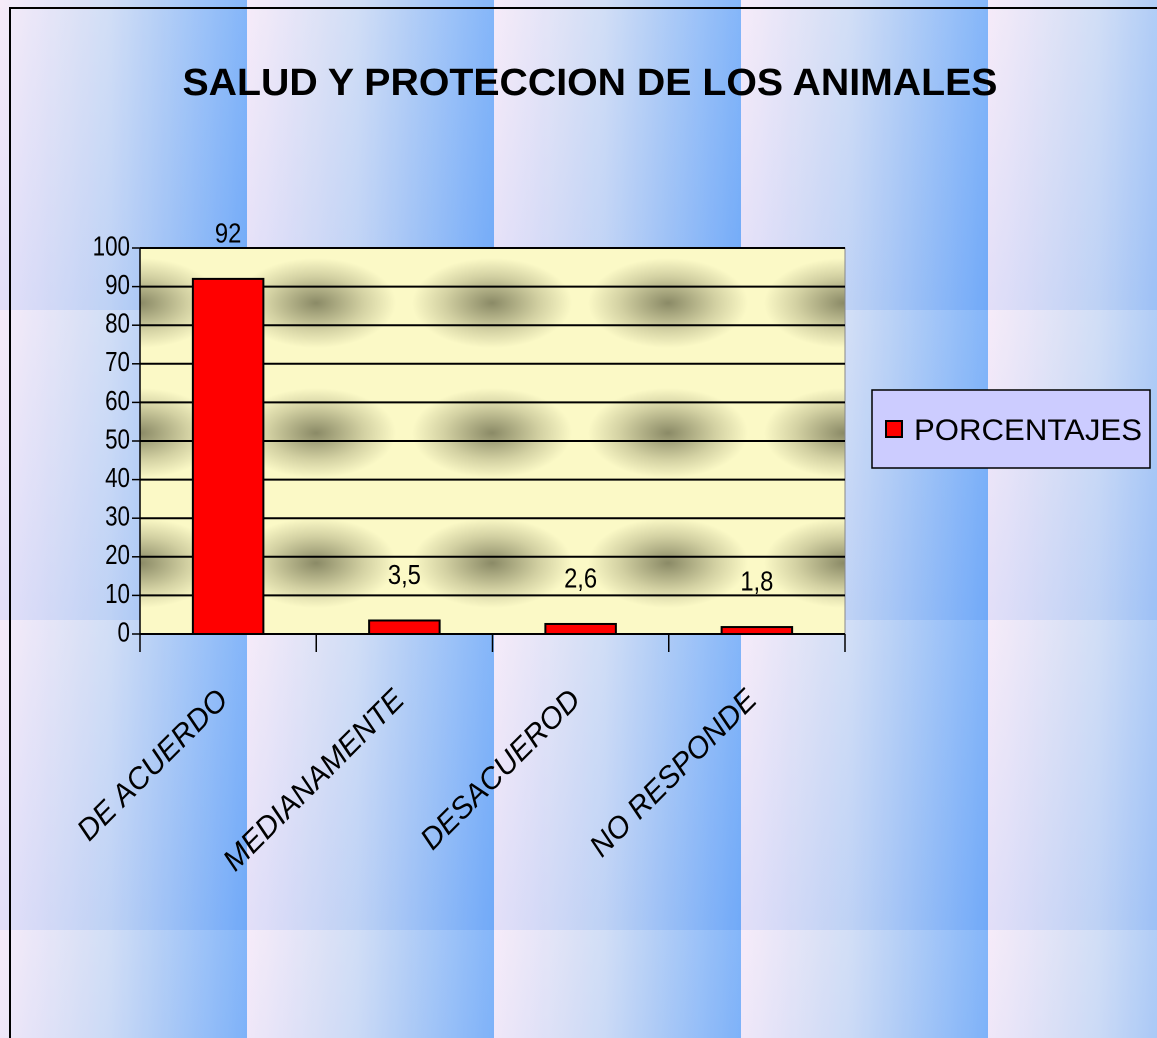  What do you see at coordinates (111, 246) in the screenshot?
I see `y-tick-label: 100` at bounding box center [111, 246].